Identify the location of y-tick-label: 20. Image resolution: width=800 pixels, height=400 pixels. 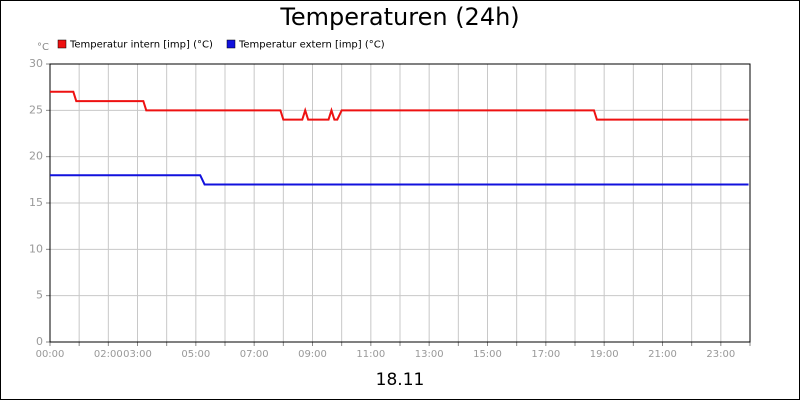
(36, 156).